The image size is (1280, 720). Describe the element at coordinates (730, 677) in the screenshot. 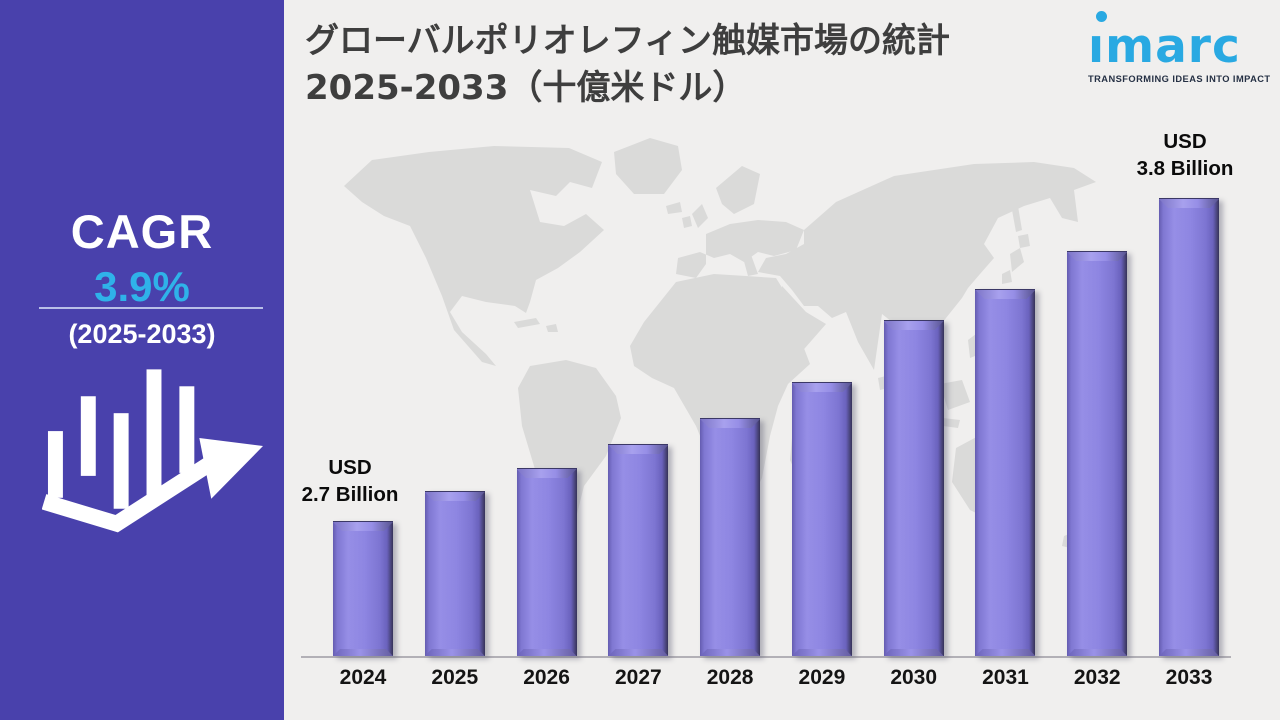

I see `x-axis-label-2028: 2028` at that location.